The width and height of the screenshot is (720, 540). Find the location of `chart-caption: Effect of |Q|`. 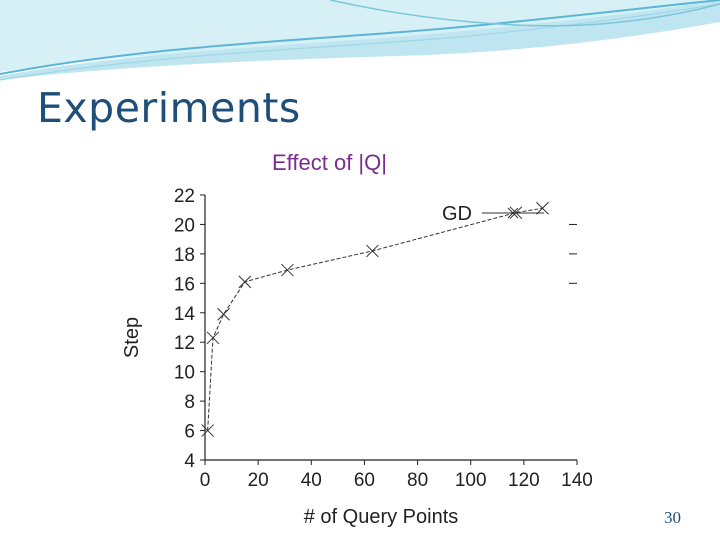

chart-caption: Effect of |Q| is located at coordinates (329, 162).